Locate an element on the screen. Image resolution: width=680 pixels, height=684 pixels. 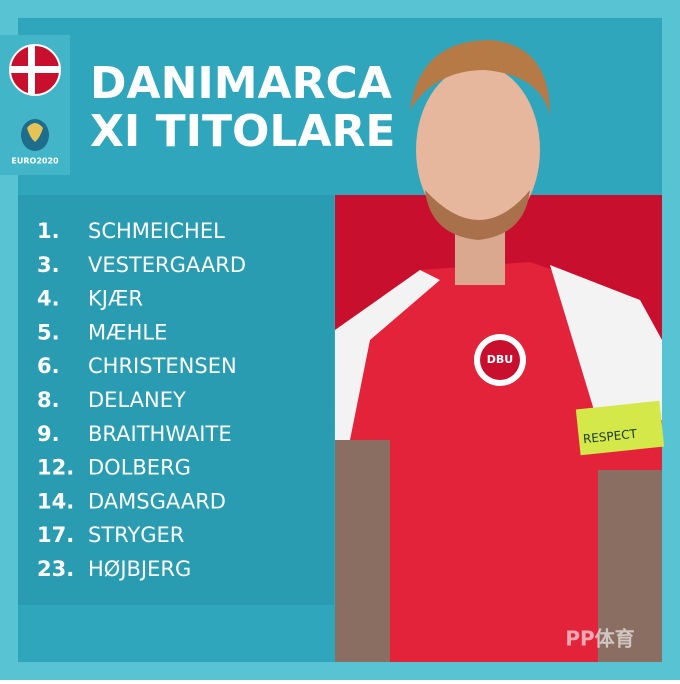
player-name: KJÆR is located at coordinates (115, 299).